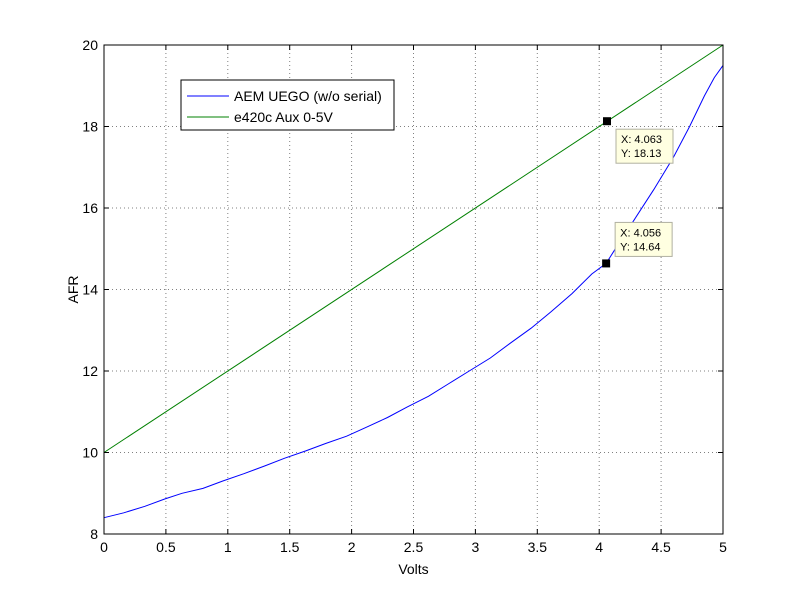 The height and width of the screenshot is (600, 800). I want to click on legend-box, so click(287, 105).